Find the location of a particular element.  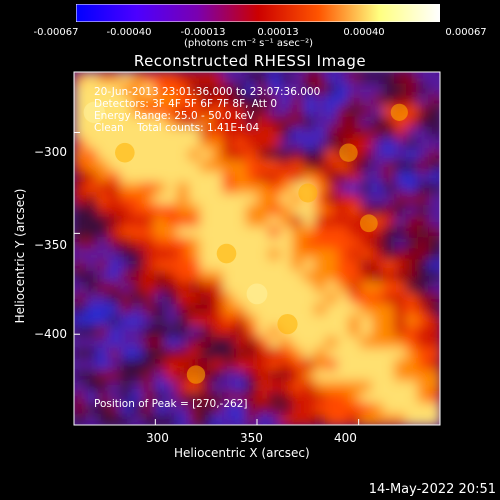

energy-range-label: Energy Range: 25.0 - 50.0 keV is located at coordinates (174, 116).